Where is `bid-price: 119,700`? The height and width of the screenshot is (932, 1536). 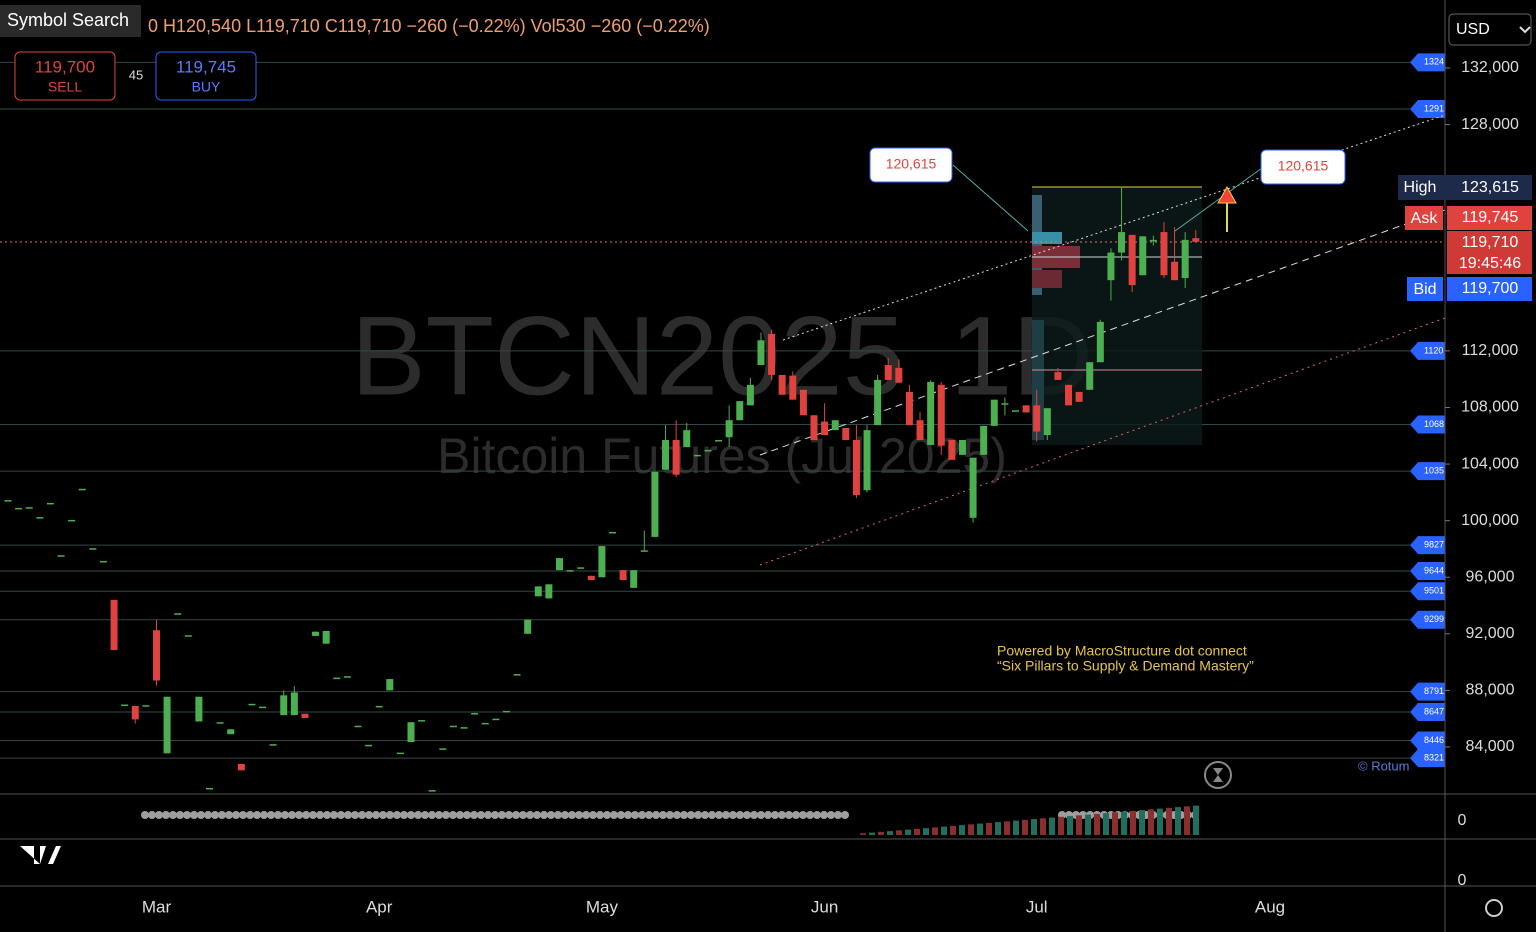 bid-price: 119,700 is located at coordinates (1490, 288).